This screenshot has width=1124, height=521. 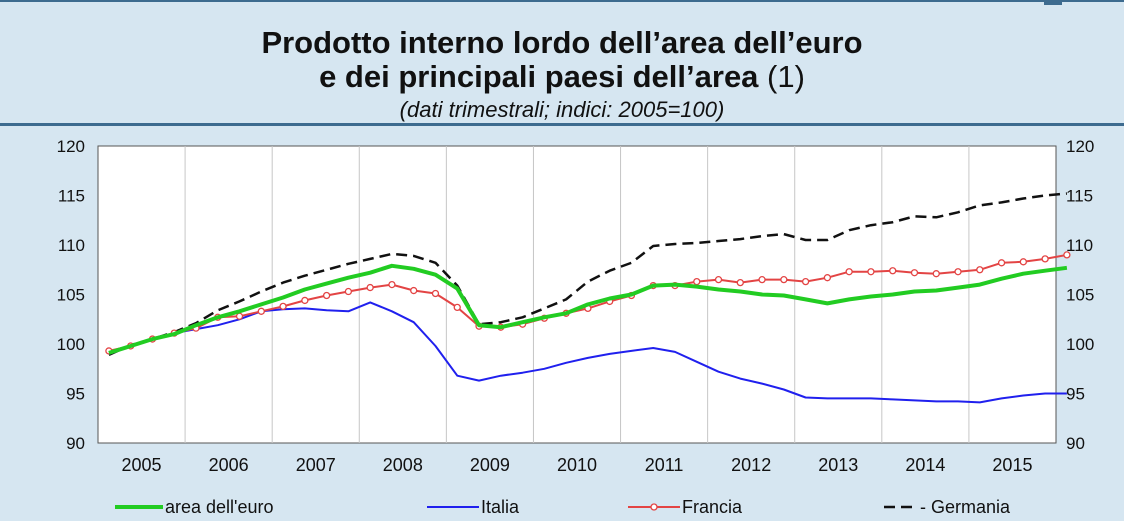 What do you see at coordinates (500, 507) in the screenshot?
I see `legend-label: Italia` at bounding box center [500, 507].